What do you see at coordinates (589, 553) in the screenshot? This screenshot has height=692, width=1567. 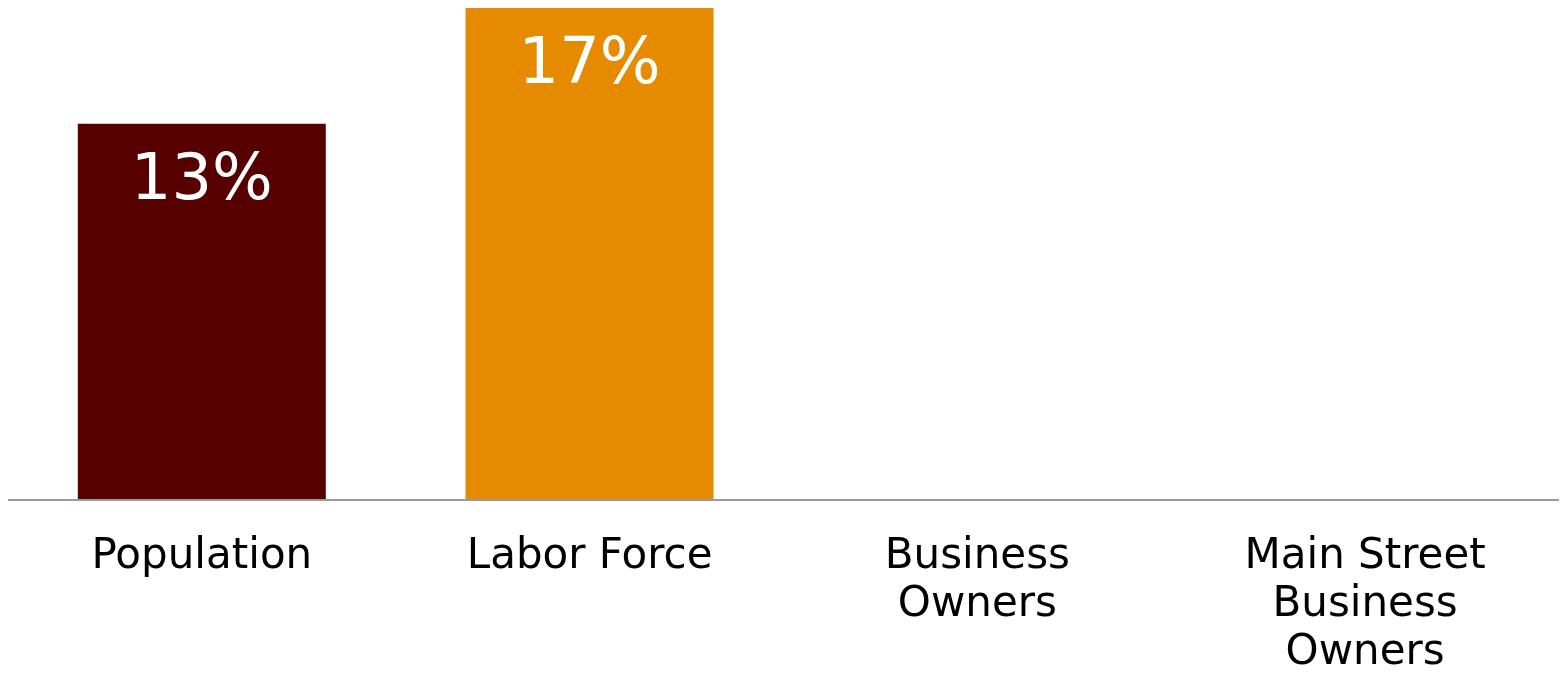 I see `x-tick-label: Labor Force` at bounding box center [589, 553].